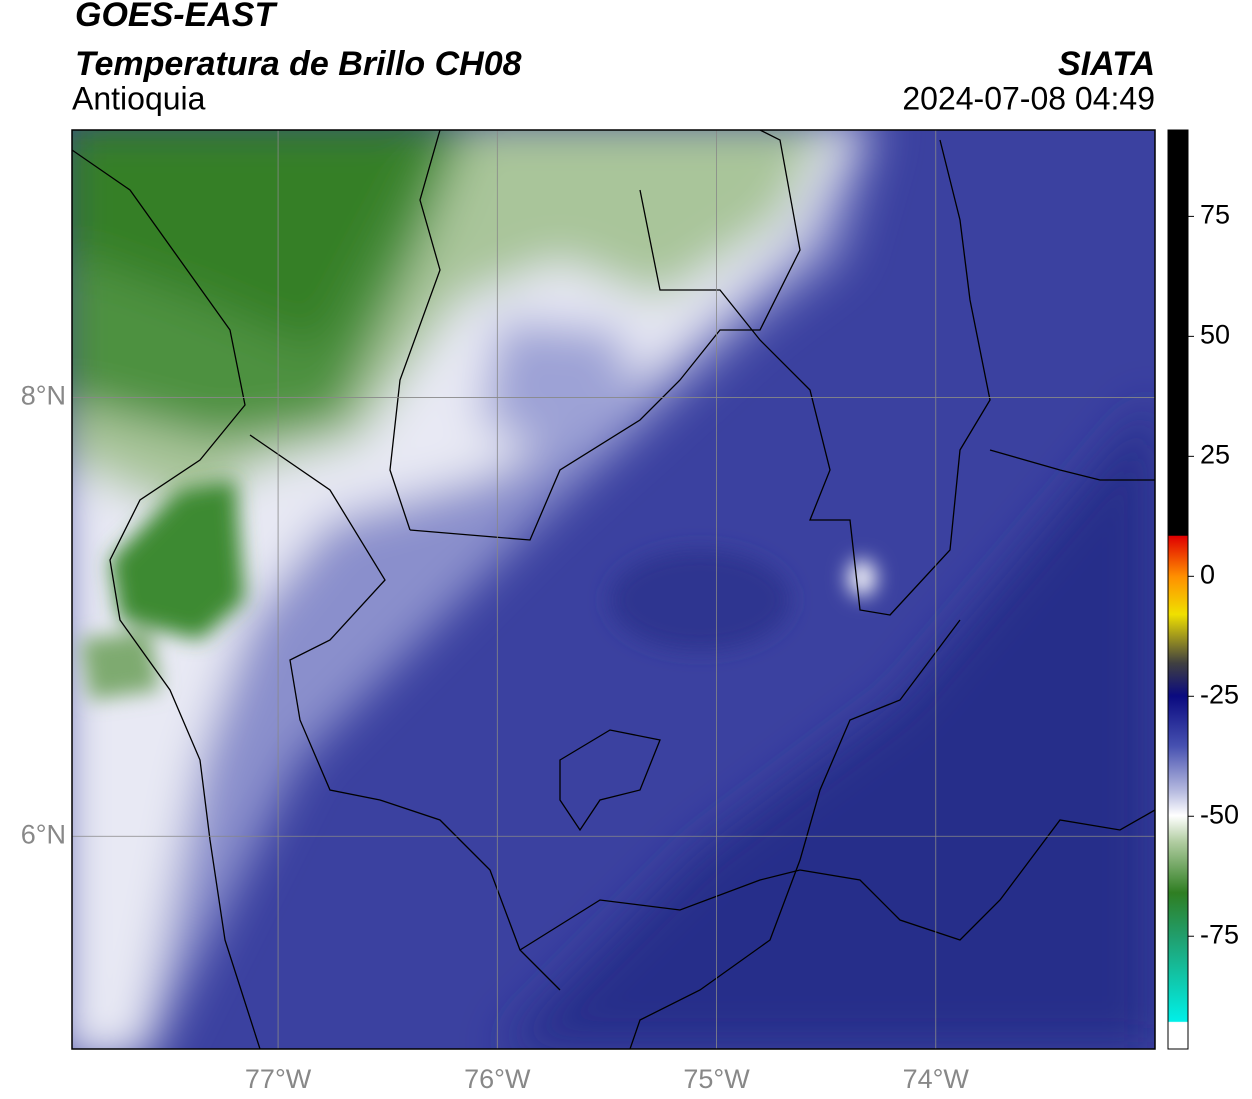  What do you see at coordinates (176, 17) in the screenshot?
I see `title: GOES-EAST` at bounding box center [176, 17].